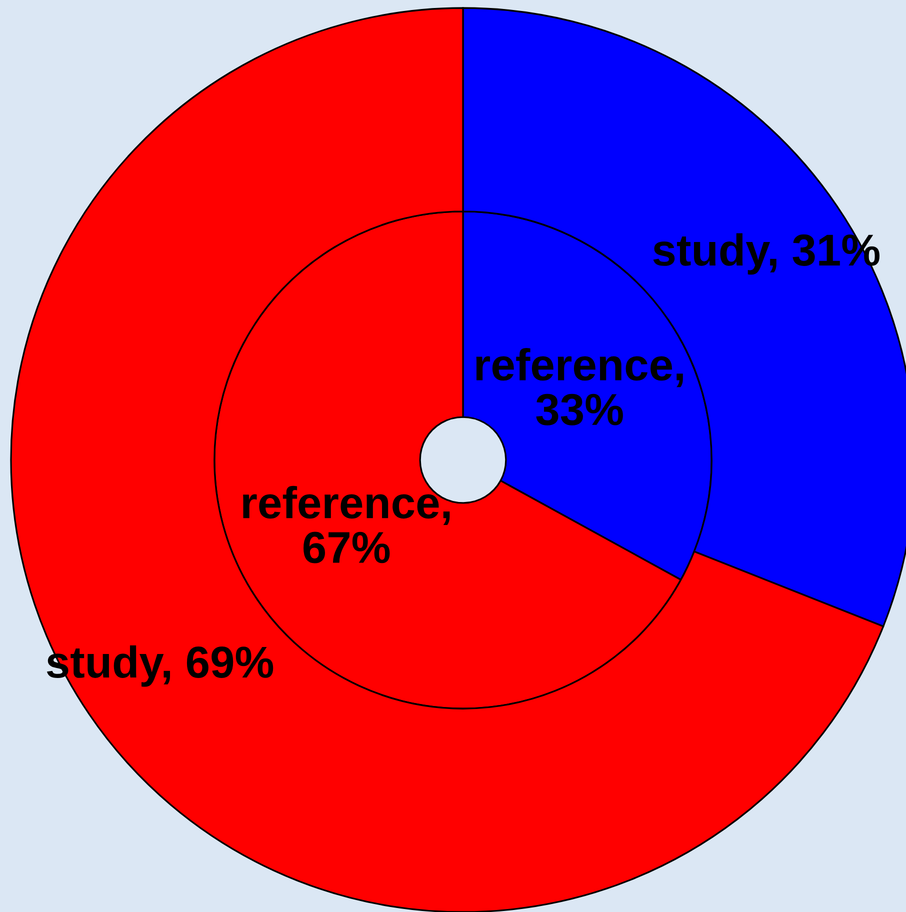 The image size is (906, 912). What do you see at coordinates (579, 387) in the screenshot?
I see `data-label: reference, 33%` at bounding box center [579, 387].